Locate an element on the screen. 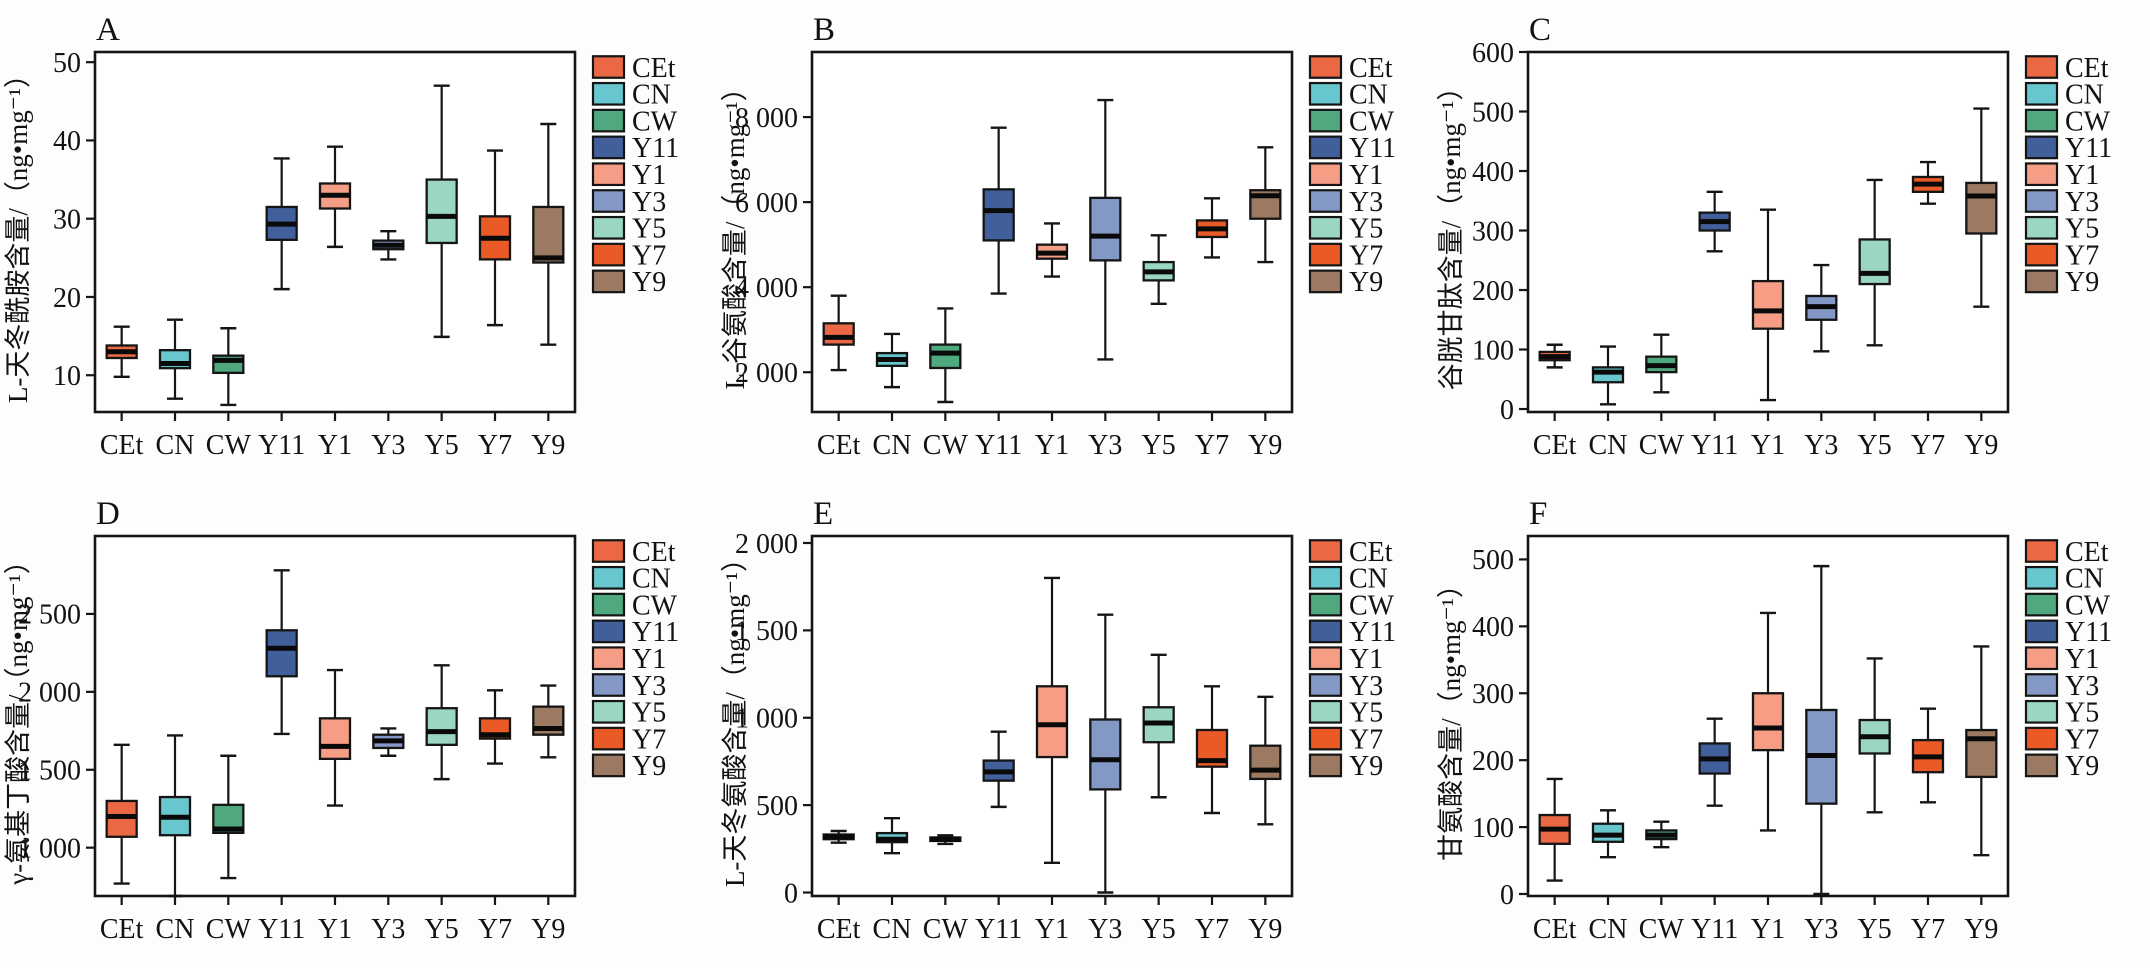 Image resolution: width=2150 pixels, height=968 pixels. legend-item-Y1: Y1 is located at coordinates (1345, 659).